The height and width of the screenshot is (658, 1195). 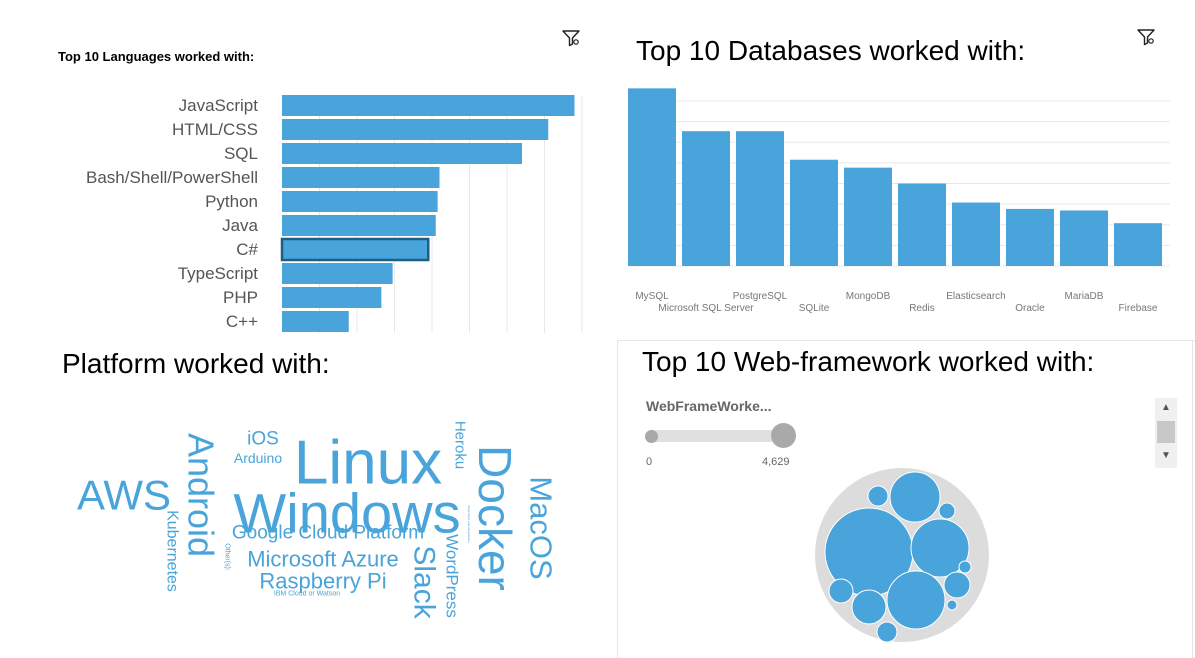 What do you see at coordinates (617, 499) in the screenshot?
I see `webframework-panel-border-left` at bounding box center [617, 499].